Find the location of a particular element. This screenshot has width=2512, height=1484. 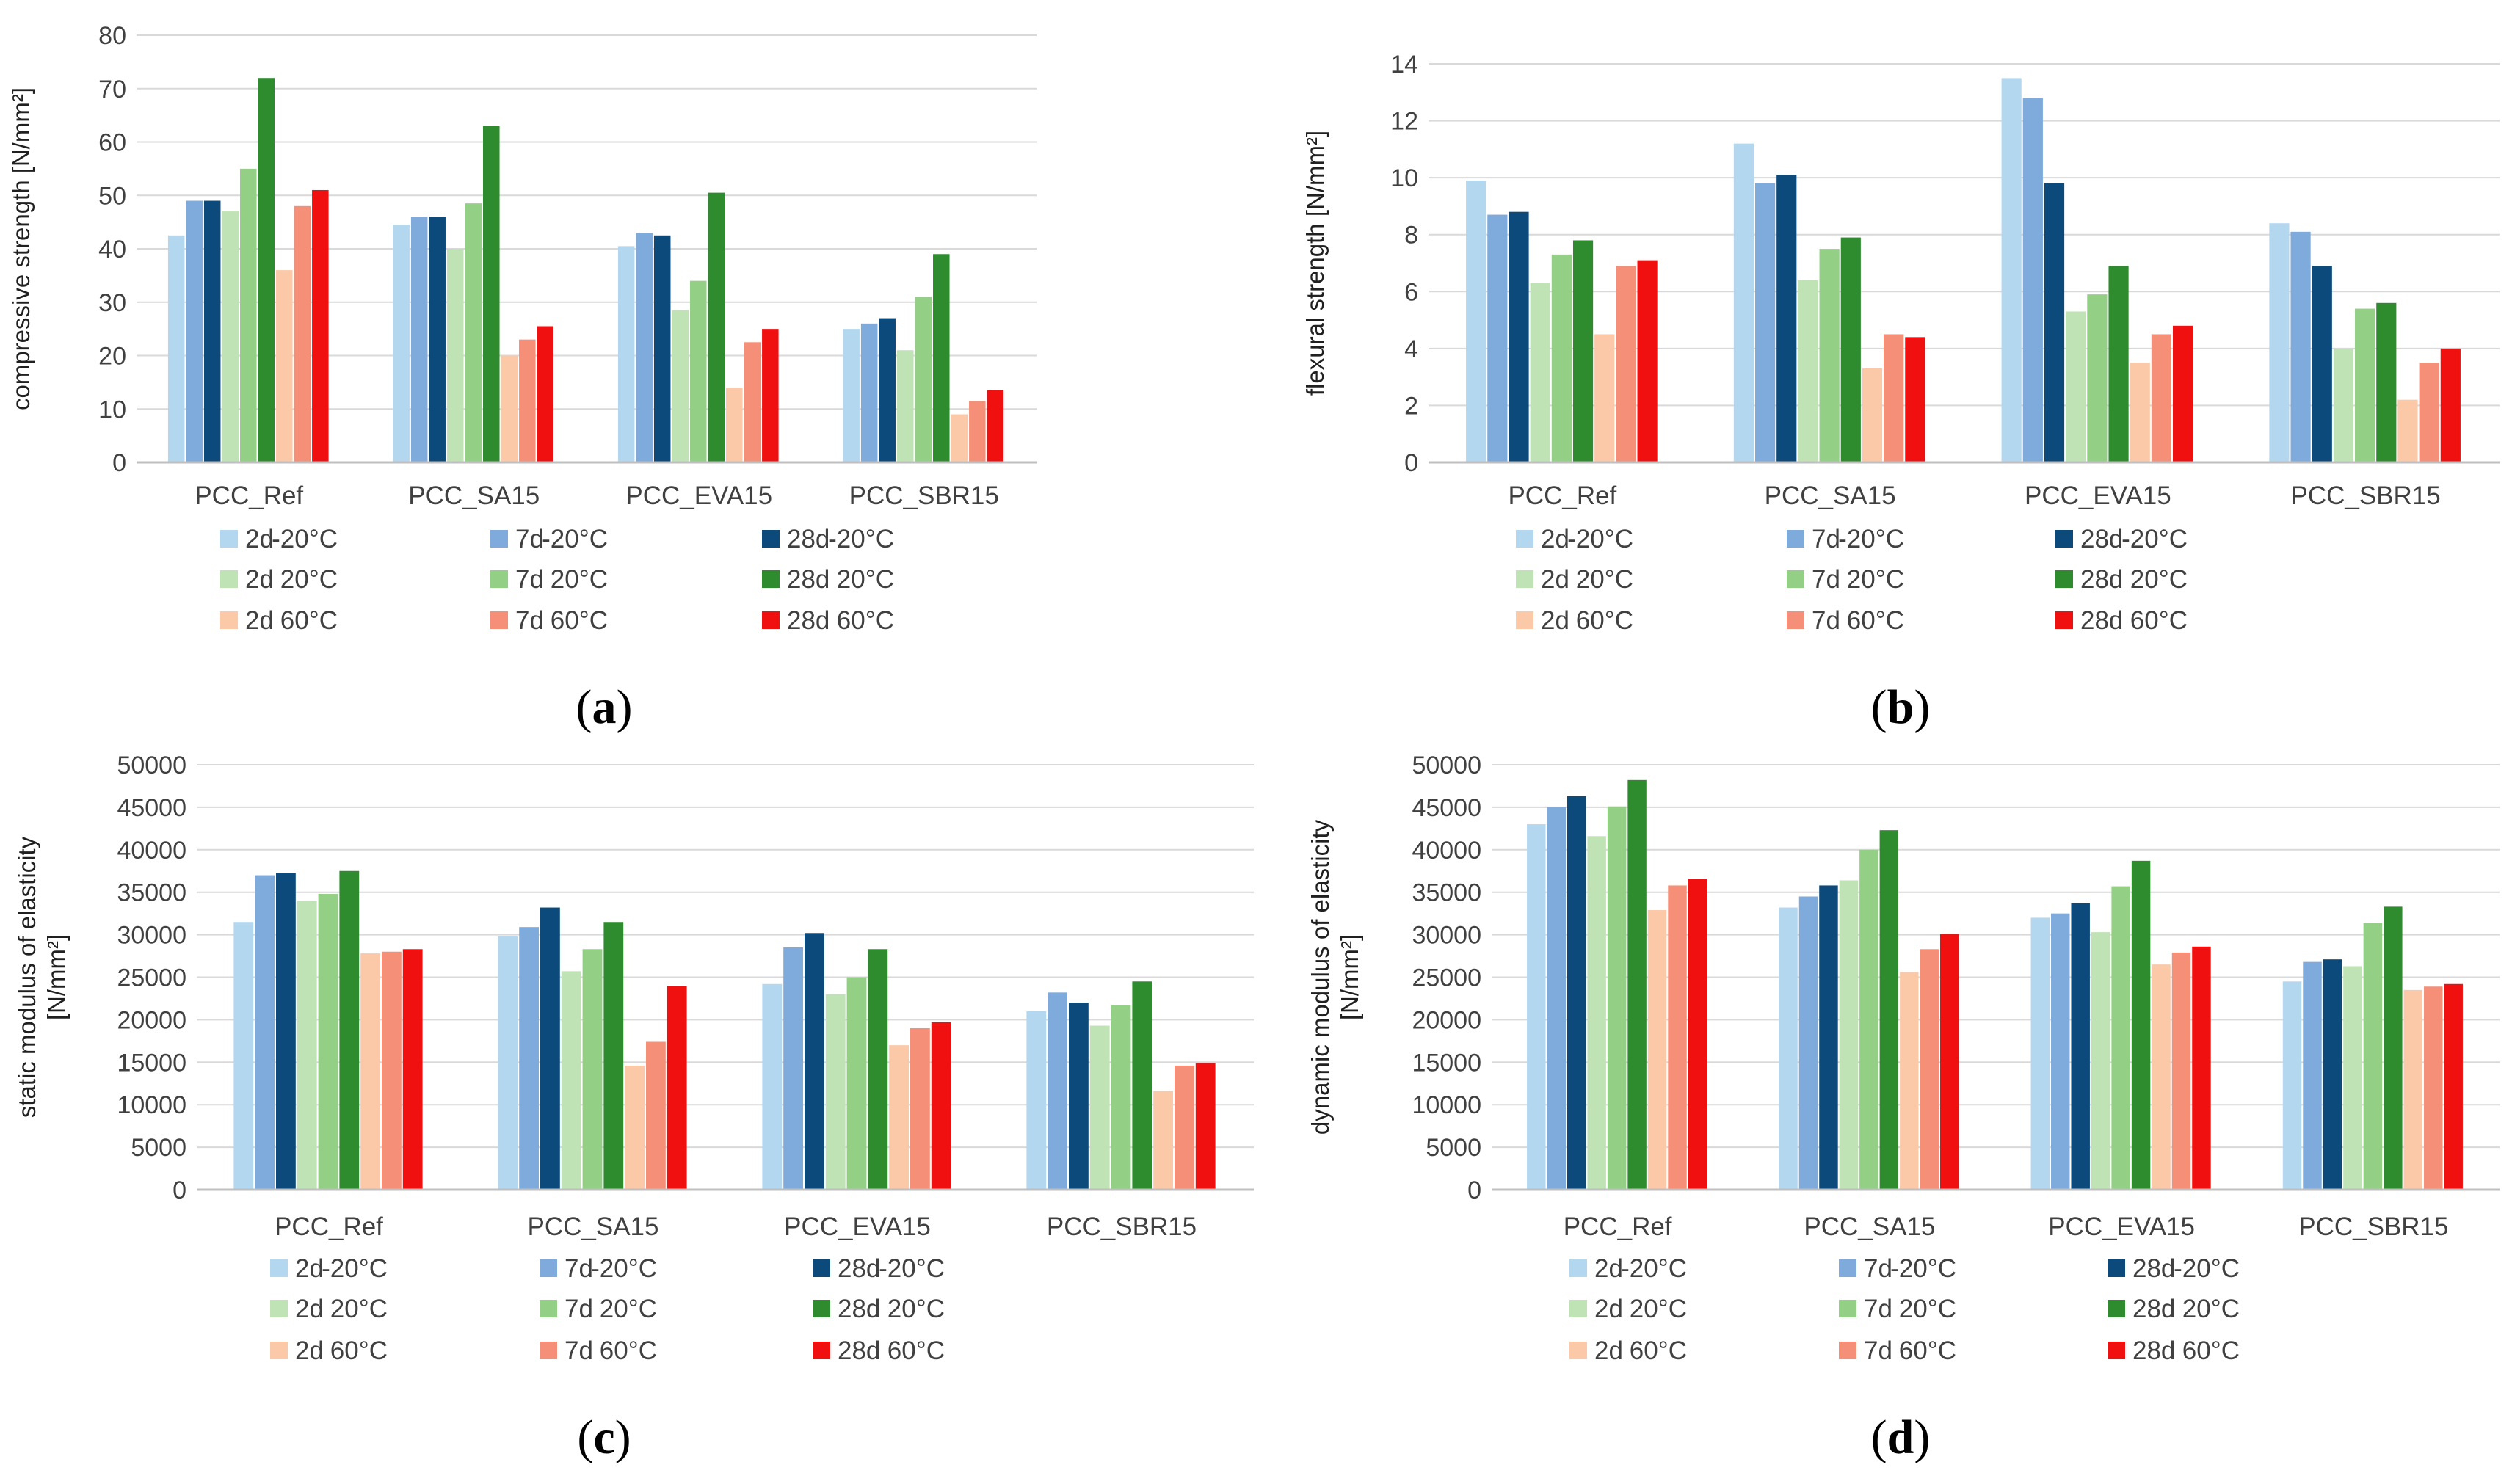

bar-28d-20c-pcc_sbr15 is located at coordinates (2386, 382).